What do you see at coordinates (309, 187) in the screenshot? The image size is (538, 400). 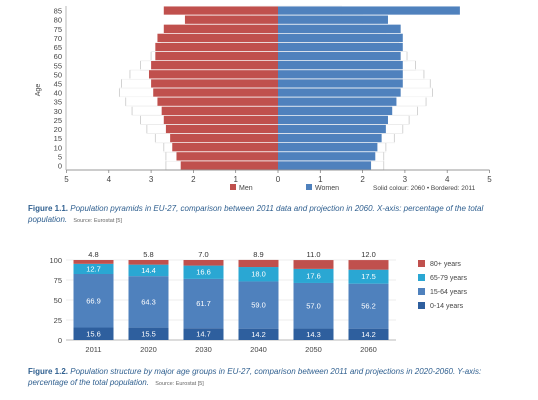 I see `legend-women-swatch` at bounding box center [309, 187].